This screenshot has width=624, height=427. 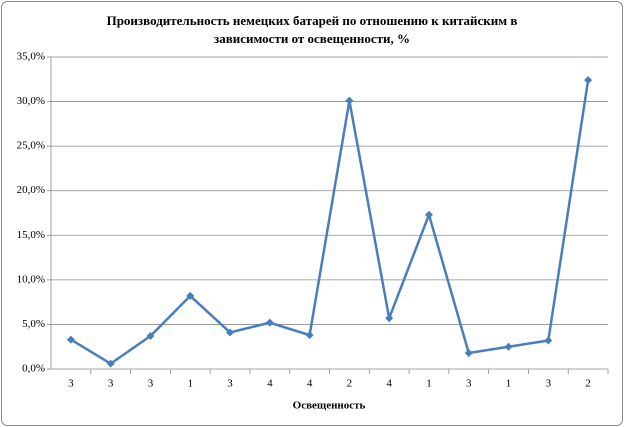 I want to click on y-tick-label: 5,0%, so click(x=33, y=324).